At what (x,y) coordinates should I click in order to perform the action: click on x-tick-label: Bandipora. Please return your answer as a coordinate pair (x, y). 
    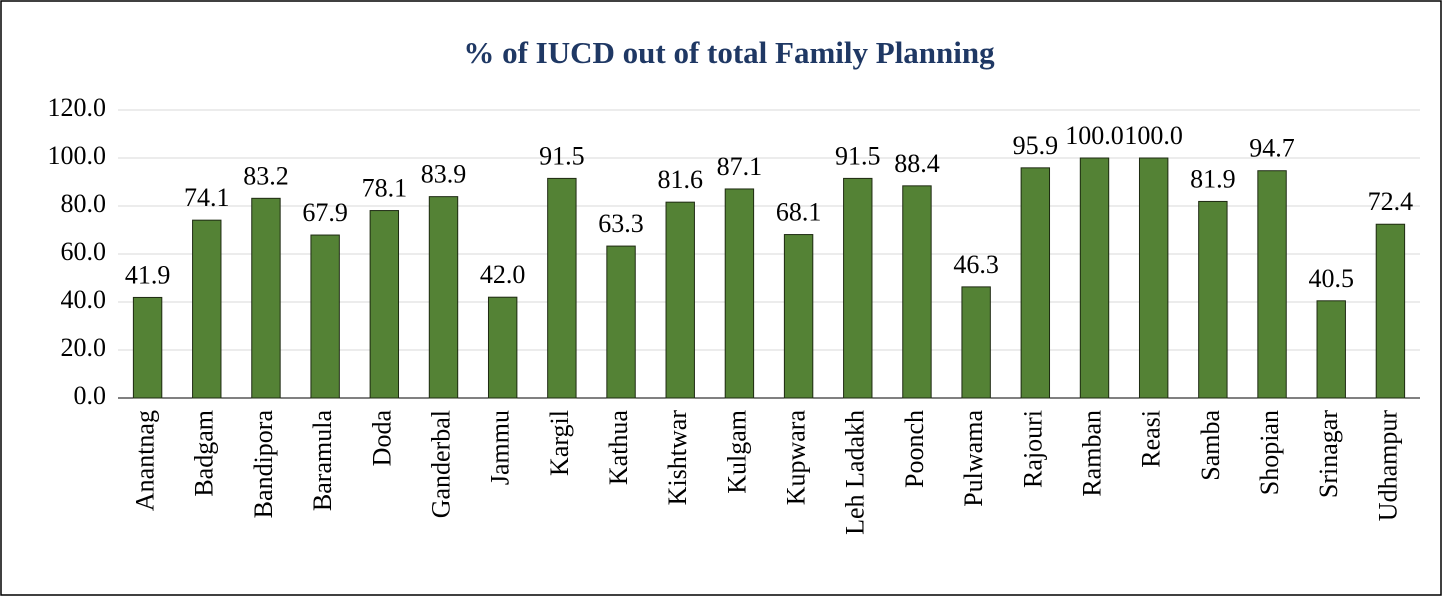
    Looking at the image, I should click on (263, 464).